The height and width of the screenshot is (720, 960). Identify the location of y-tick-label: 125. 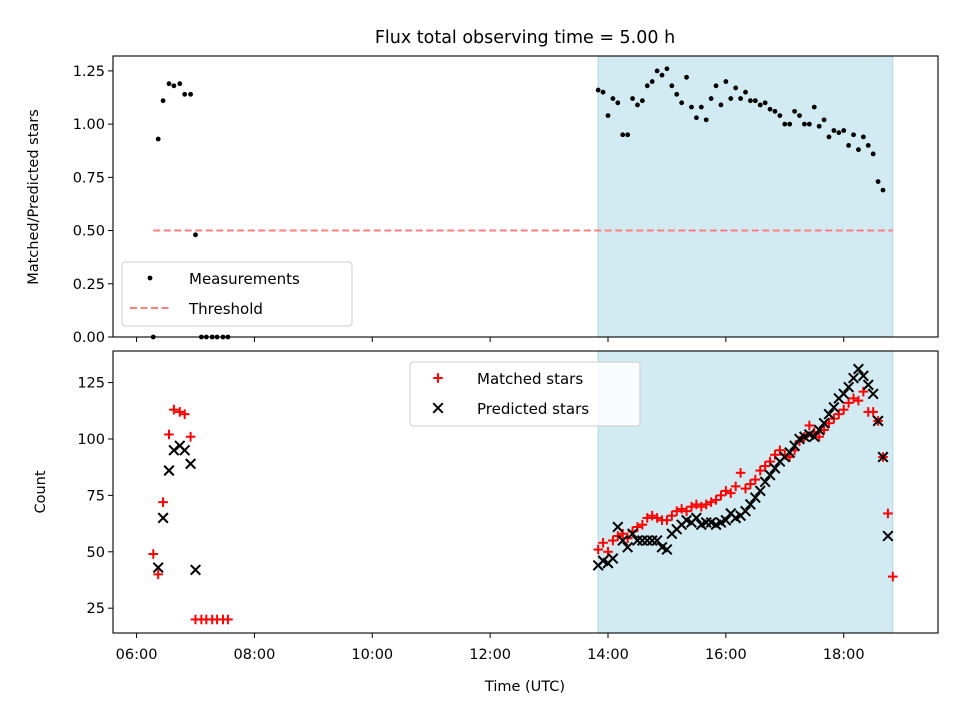
(91, 384).